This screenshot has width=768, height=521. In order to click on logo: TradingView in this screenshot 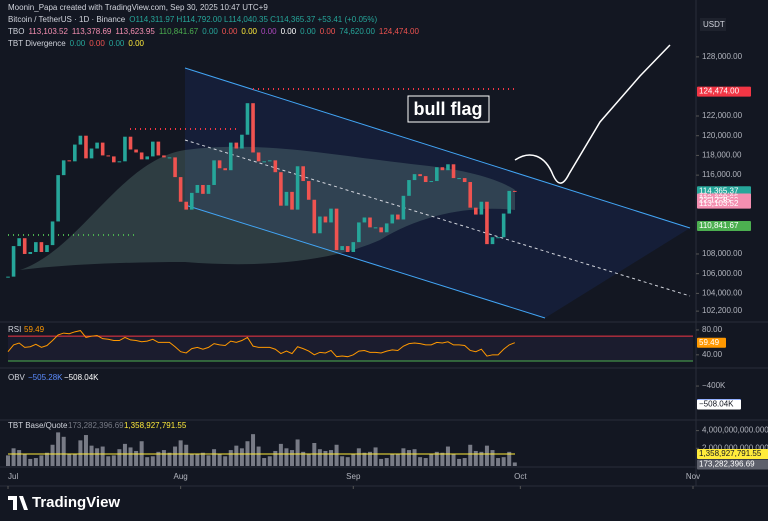, I will do `click(64, 502)`.